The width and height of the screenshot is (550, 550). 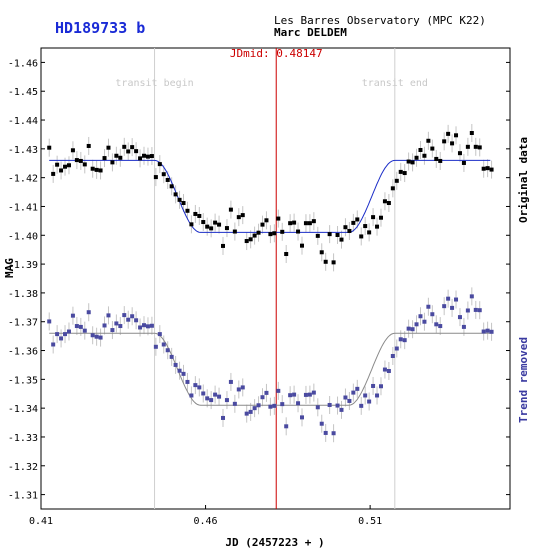 What do you see at coordinates (9, 268) in the screenshot?
I see `y-axis-label: MAG` at bounding box center [9, 268].